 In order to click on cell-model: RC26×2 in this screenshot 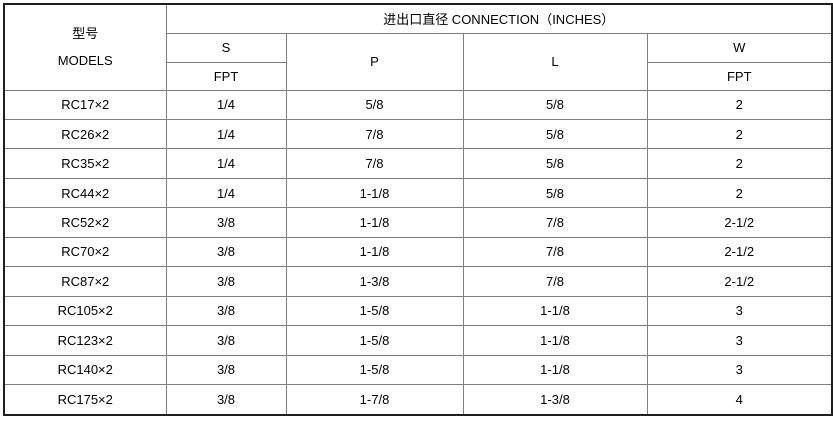, I will do `click(85, 134)`.